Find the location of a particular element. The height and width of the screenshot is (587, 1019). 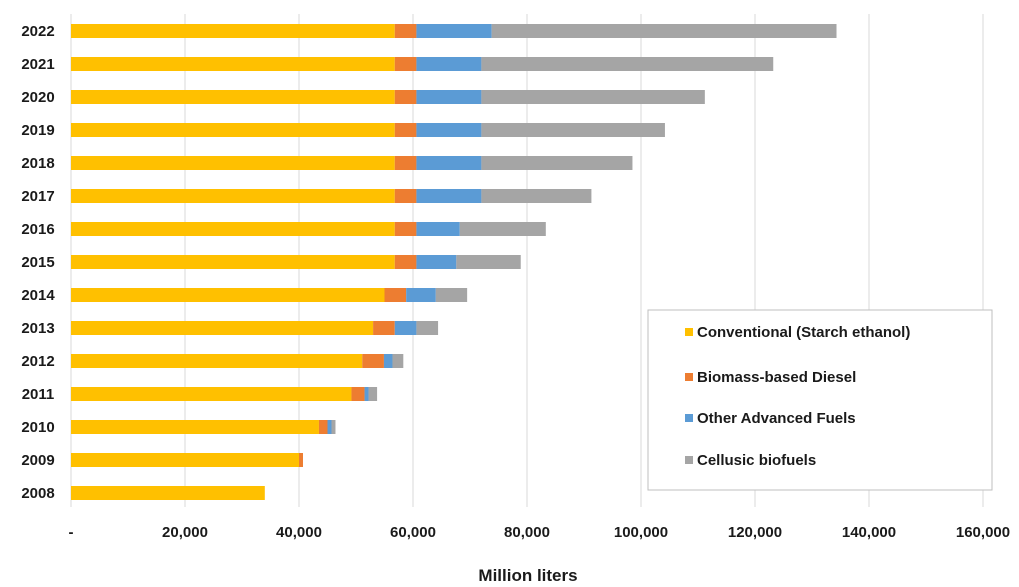

x-tick-label: 120,000 is located at coordinates (755, 532).